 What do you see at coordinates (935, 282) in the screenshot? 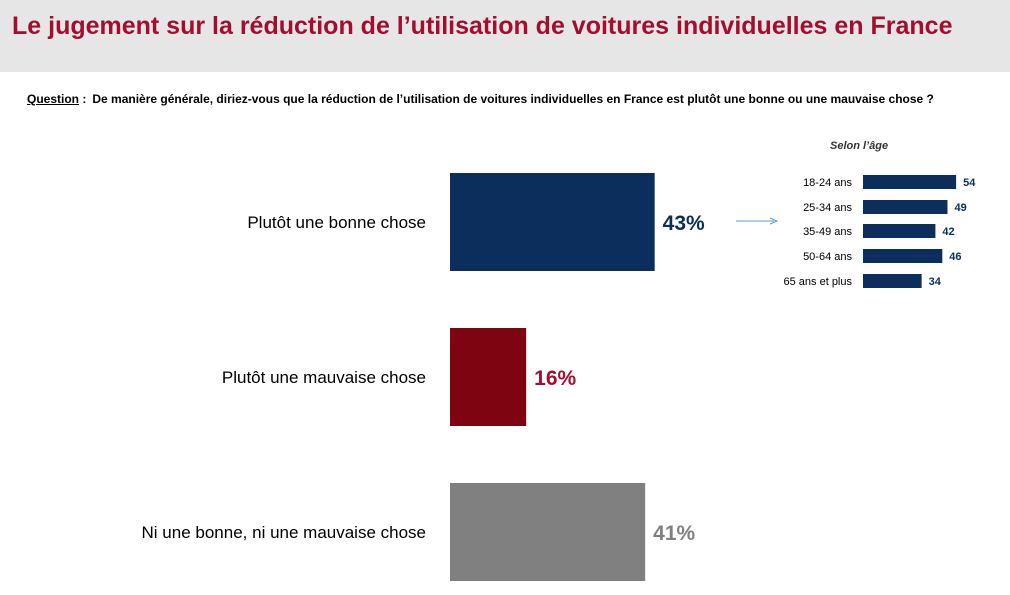
I see `age-value-label: 34` at bounding box center [935, 282].